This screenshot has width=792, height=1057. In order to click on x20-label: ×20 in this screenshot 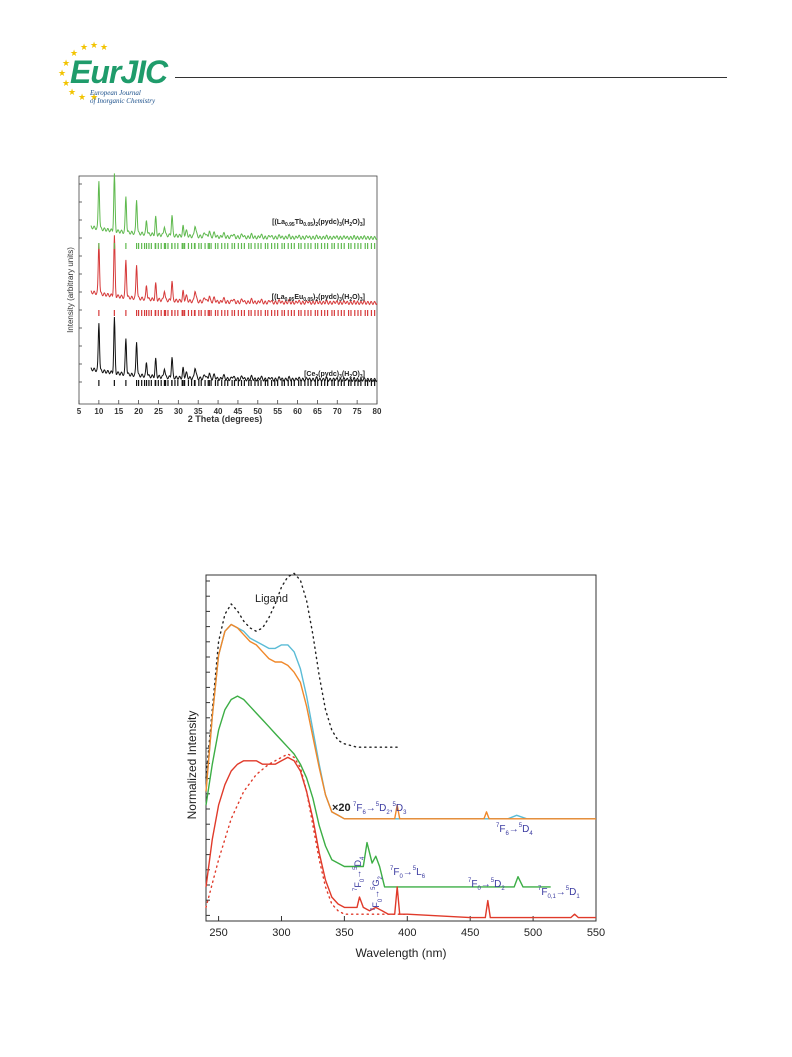, I will do `click(341, 808)`.